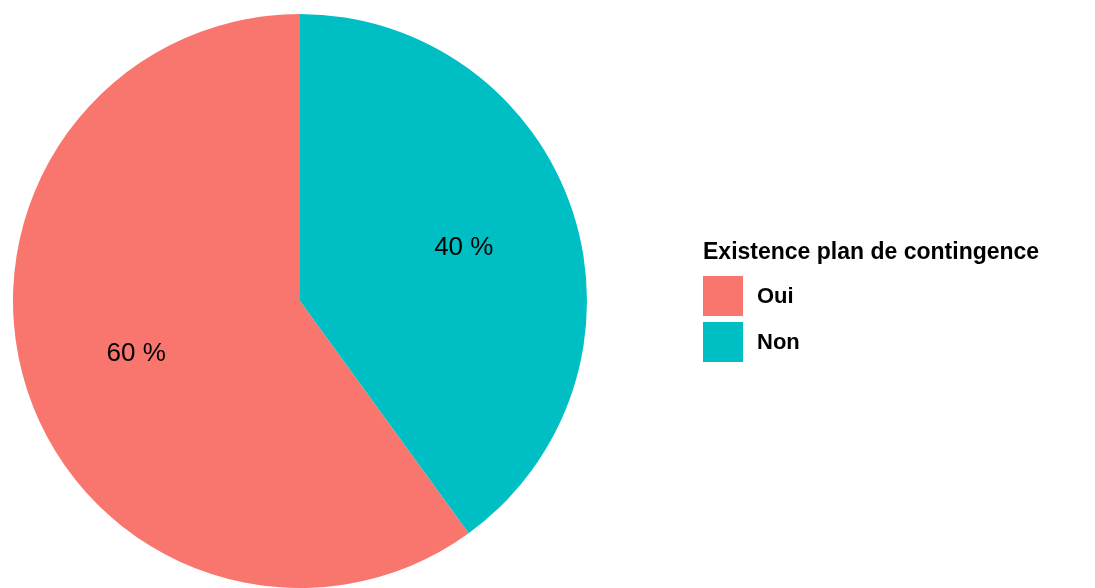 The image size is (1095, 588). Describe the element at coordinates (778, 342) in the screenshot. I see `legend-label: Non` at that location.